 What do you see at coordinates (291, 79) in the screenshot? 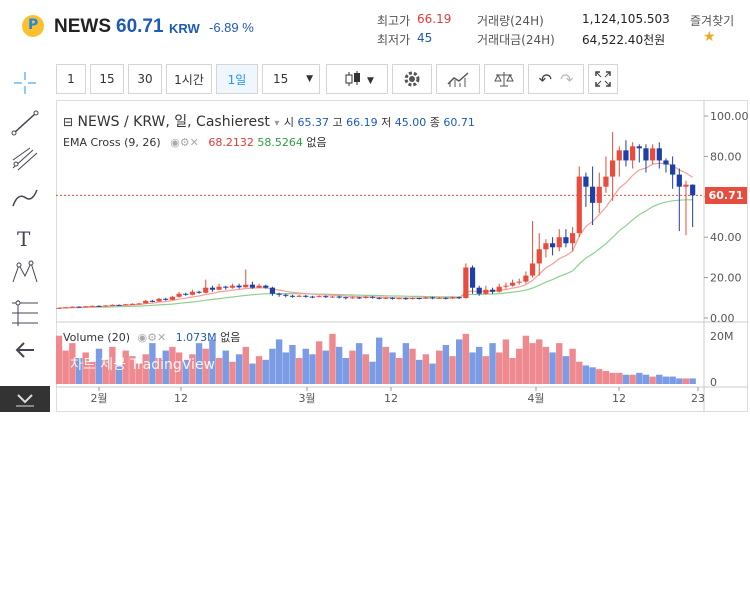
I see `interval-dropdown: 15 ▼` at bounding box center [291, 79].